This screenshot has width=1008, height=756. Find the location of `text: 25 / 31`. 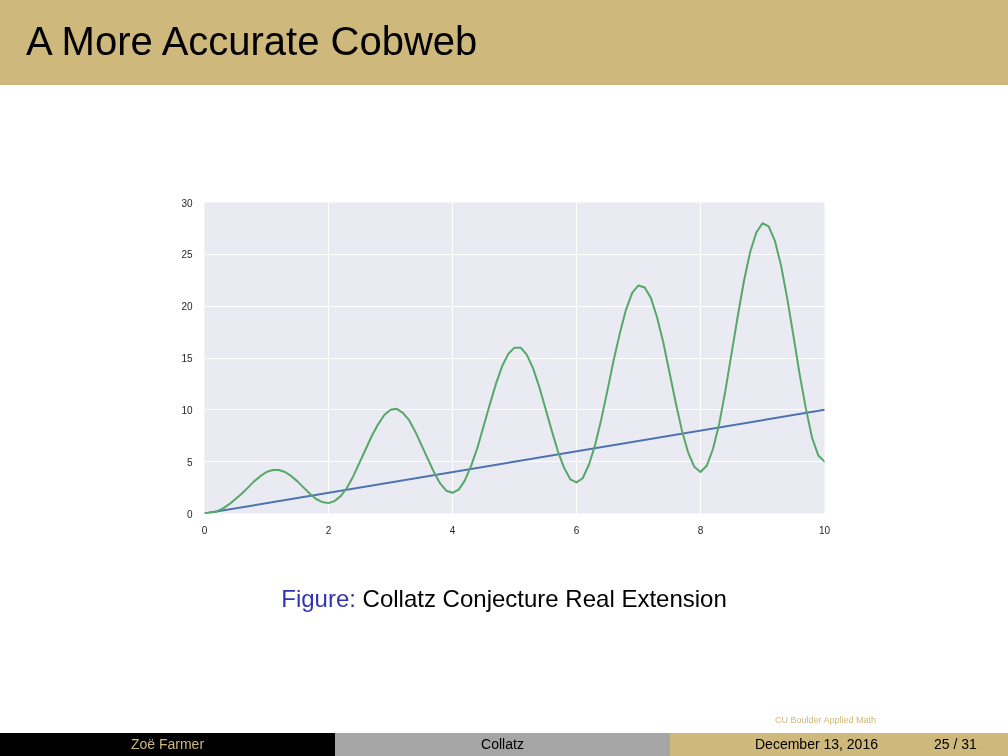

text: 25 / 31 is located at coordinates (955, 744).